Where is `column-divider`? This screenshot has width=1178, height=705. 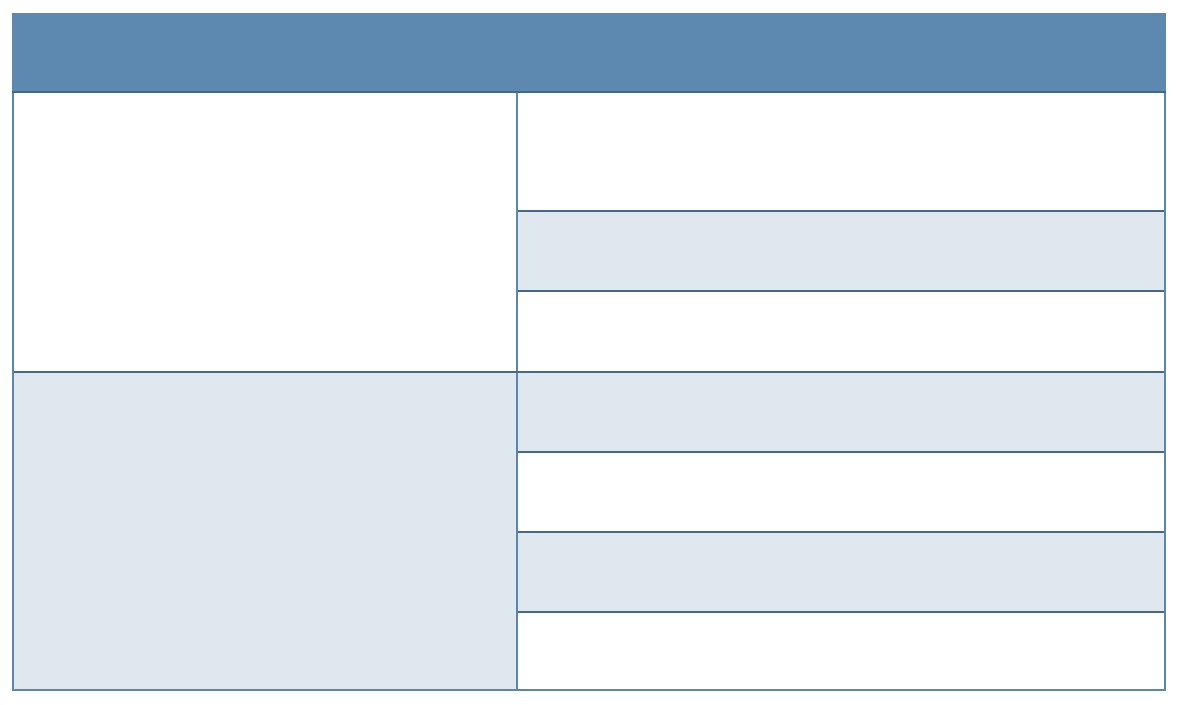
column-divider is located at coordinates (517, 391).